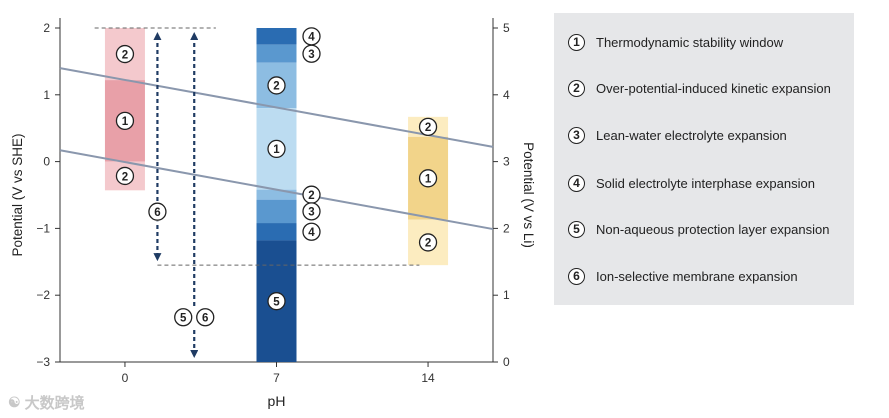 This screenshot has height=418, width=889. Describe the element at coordinates (713, 88) in the screenshot. I see `legend-label: Over-potential-induced kinetic expansion` at that location.